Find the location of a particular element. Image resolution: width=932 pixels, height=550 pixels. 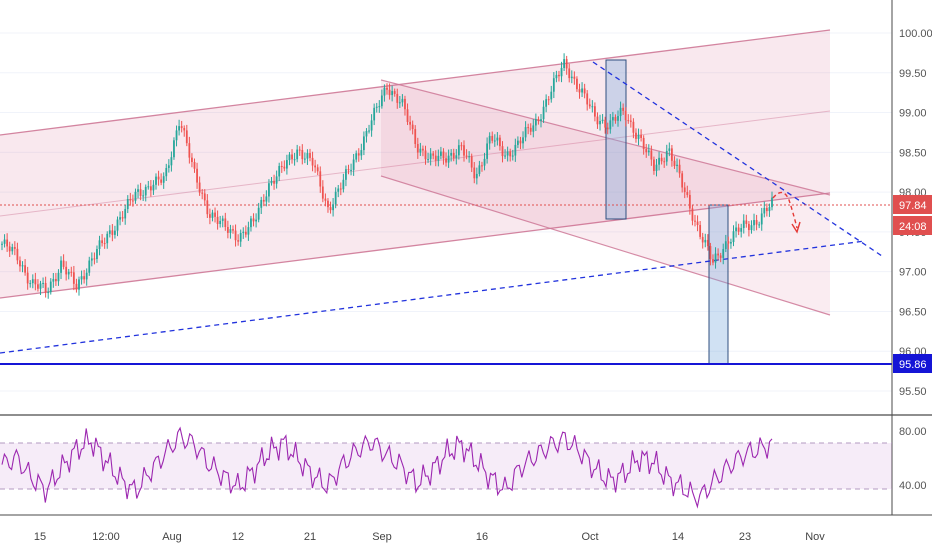

time-axis: 15 12:00 Aug 12 21 Sep 16 Oct 14 23 Nov is located at coordinates (429, 537).